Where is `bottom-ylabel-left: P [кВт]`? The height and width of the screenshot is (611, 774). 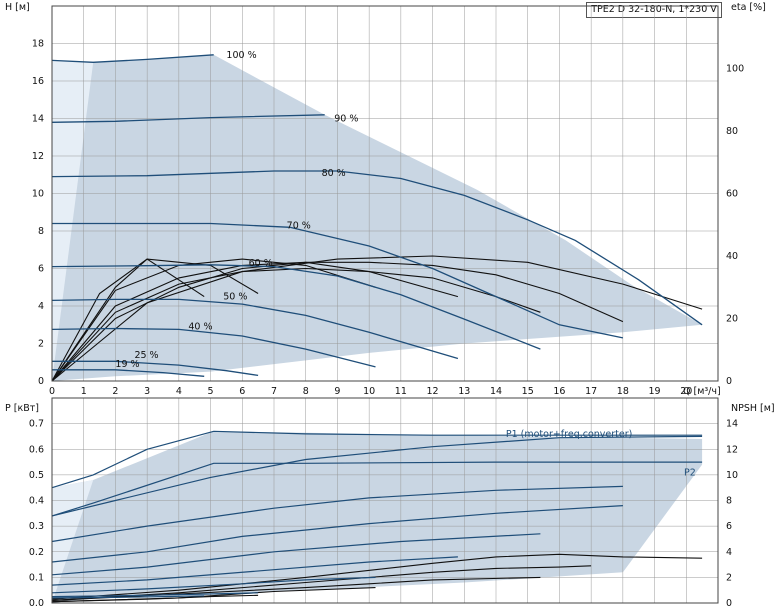
bottom-ylabel-left: P [кВт] is located at coordinates (22, 408).